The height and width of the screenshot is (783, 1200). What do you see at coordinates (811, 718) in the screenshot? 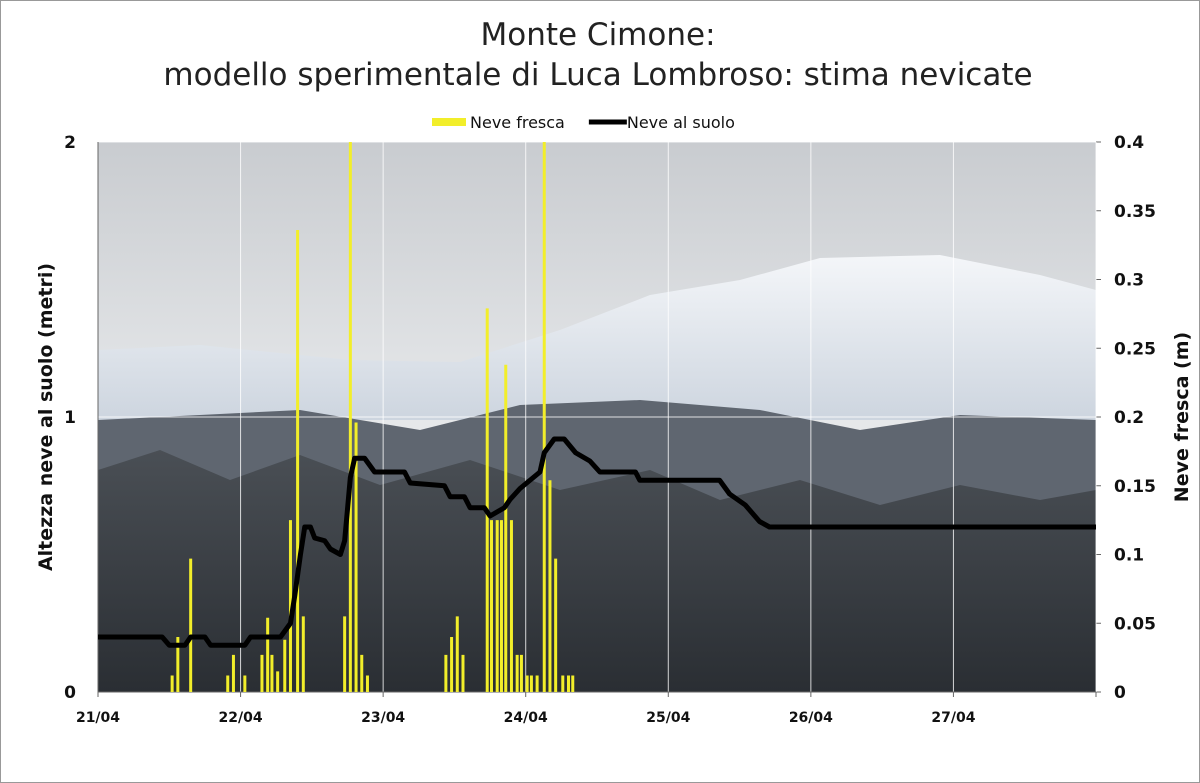
I see `x-tick-label: 26/04` at bounding box center [811, 718].